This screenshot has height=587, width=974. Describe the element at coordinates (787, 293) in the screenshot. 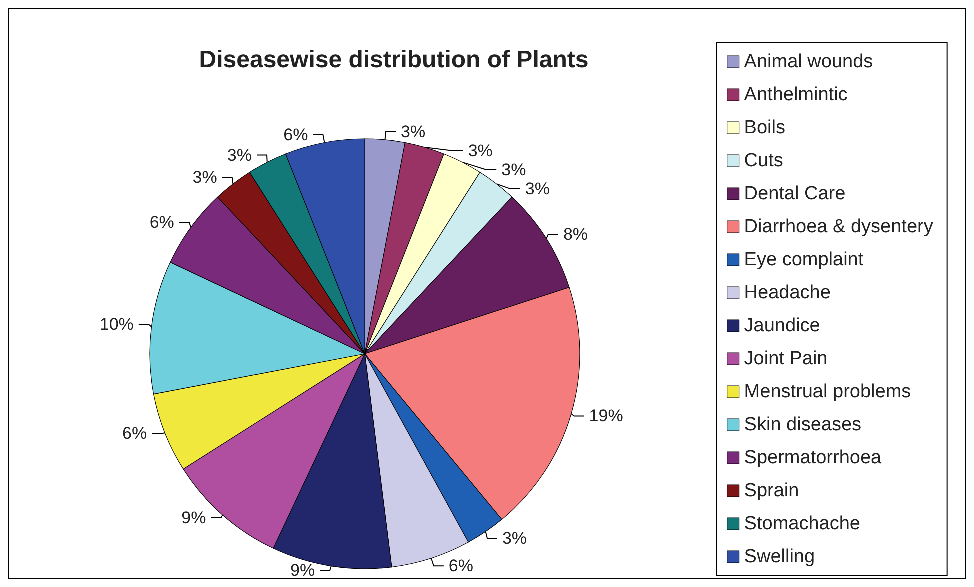

I see `legend-label: Headache` at that location.